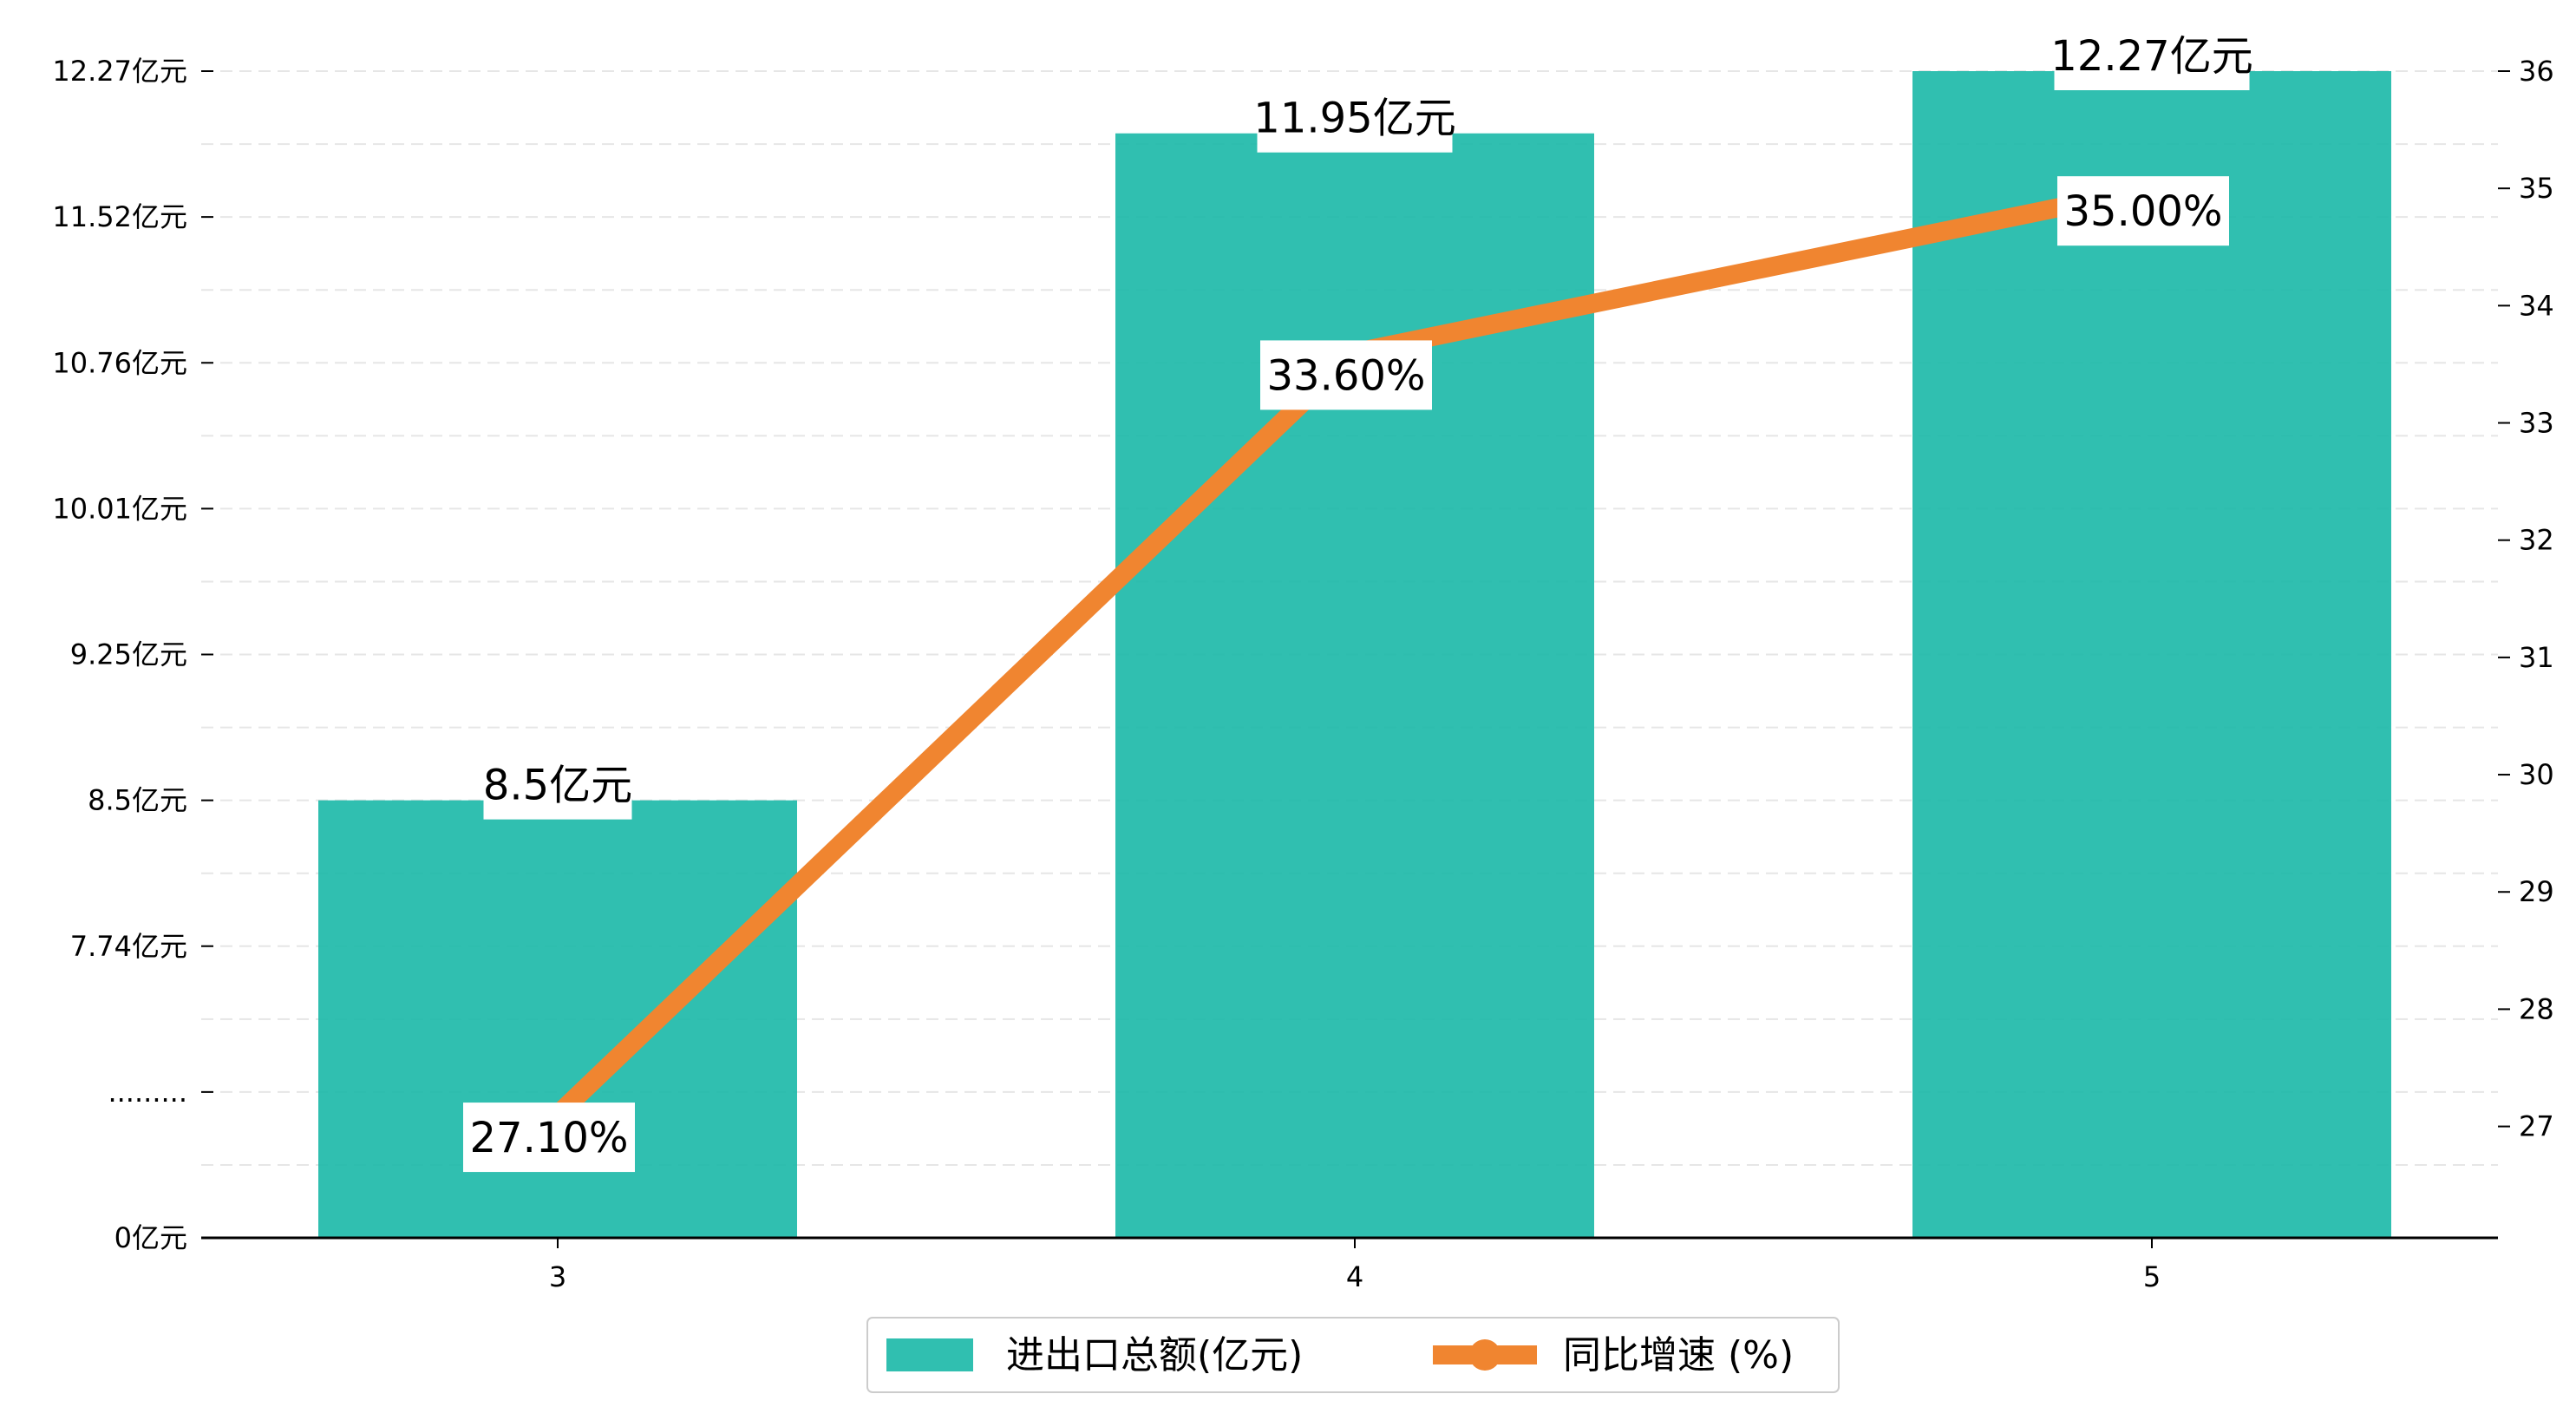 Image resolution: width=2576 pixels, height=1420 pixels. What do you see at coordinates (929, 1354) in the screenshot?
I see `legend-bar-swatch` at bounding box center [929, 1354].